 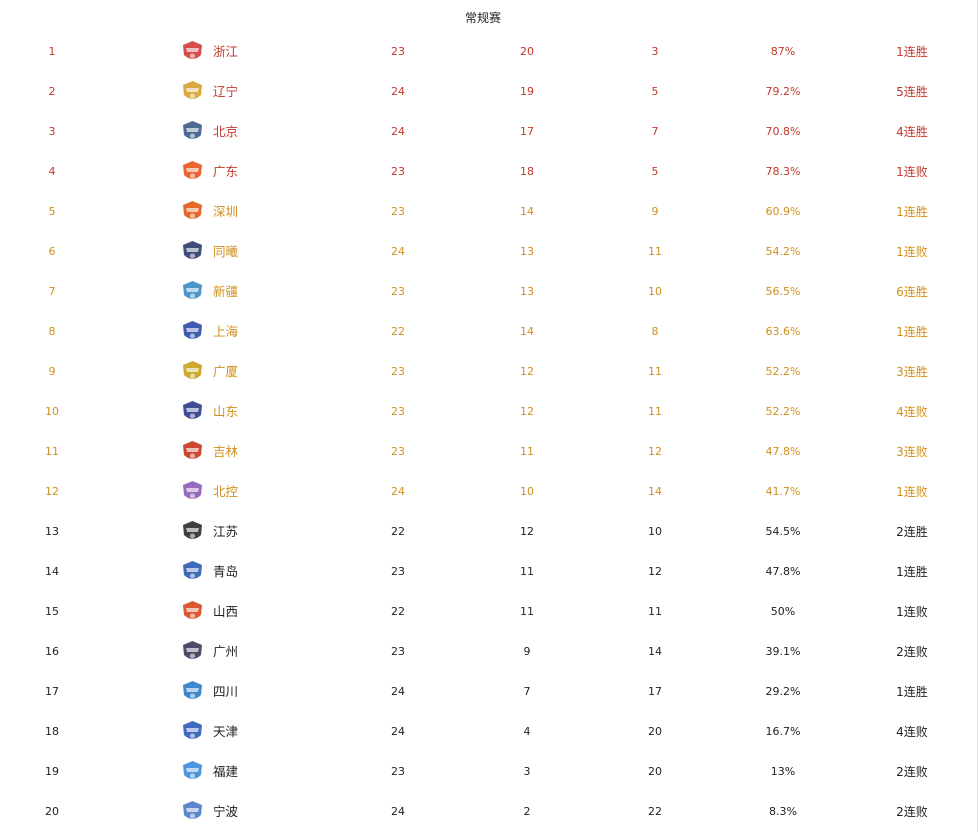 I want to click on fujian-logo-icon, so click(x=192, y=772).